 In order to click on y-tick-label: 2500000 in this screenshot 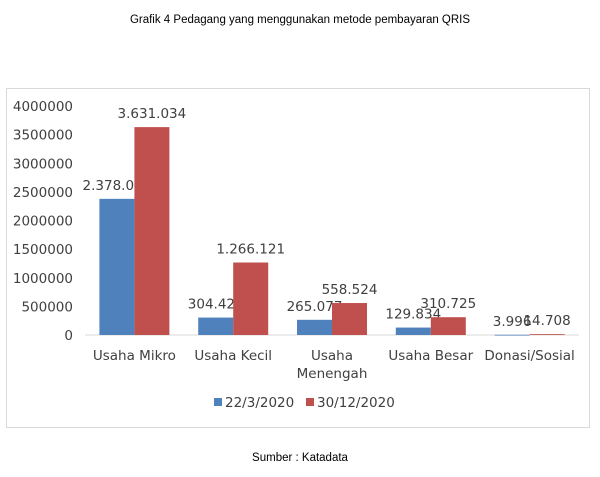, I will do `click(43, 193)`.